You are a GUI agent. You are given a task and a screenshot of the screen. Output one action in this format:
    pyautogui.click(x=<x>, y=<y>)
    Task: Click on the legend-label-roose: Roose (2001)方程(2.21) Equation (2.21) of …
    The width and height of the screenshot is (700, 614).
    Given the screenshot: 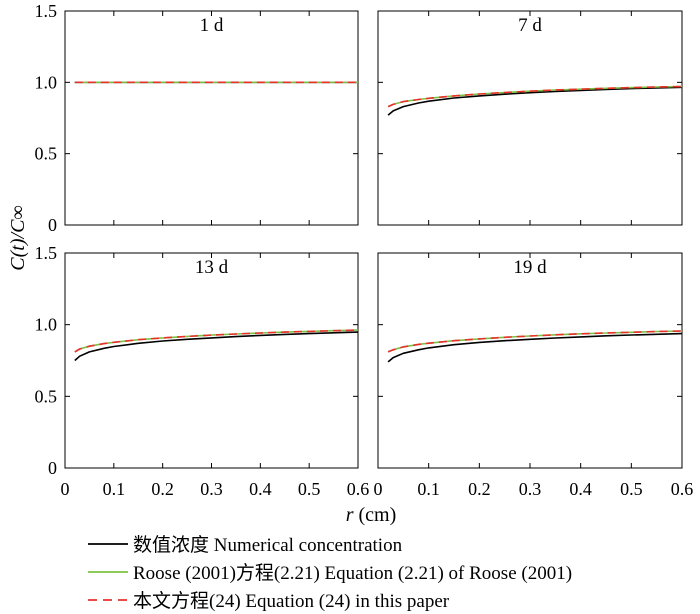 What is the action you would take?
    pyautogui.click(x=352, y=573)
    